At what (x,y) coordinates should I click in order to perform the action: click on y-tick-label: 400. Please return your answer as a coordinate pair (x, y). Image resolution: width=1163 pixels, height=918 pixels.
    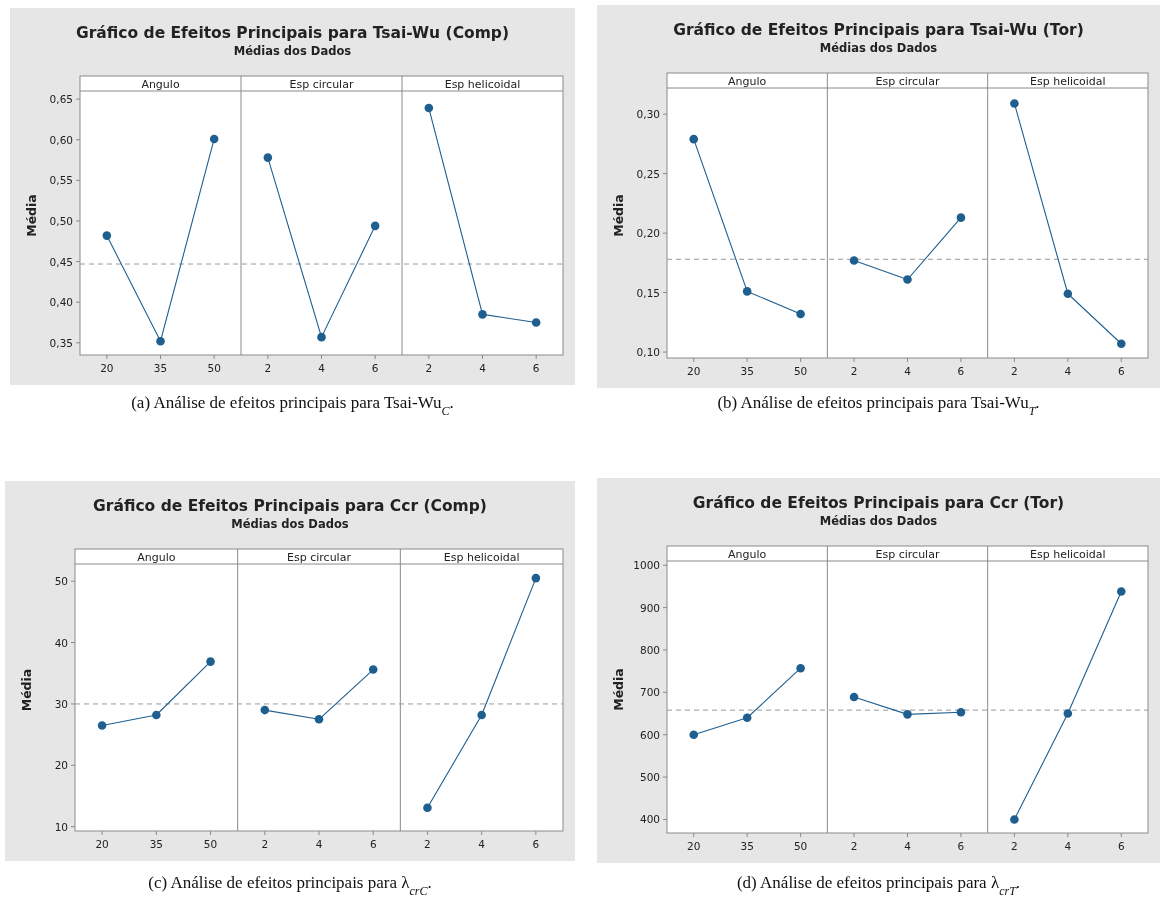
    Looking at the image, I should click on (649, 819).